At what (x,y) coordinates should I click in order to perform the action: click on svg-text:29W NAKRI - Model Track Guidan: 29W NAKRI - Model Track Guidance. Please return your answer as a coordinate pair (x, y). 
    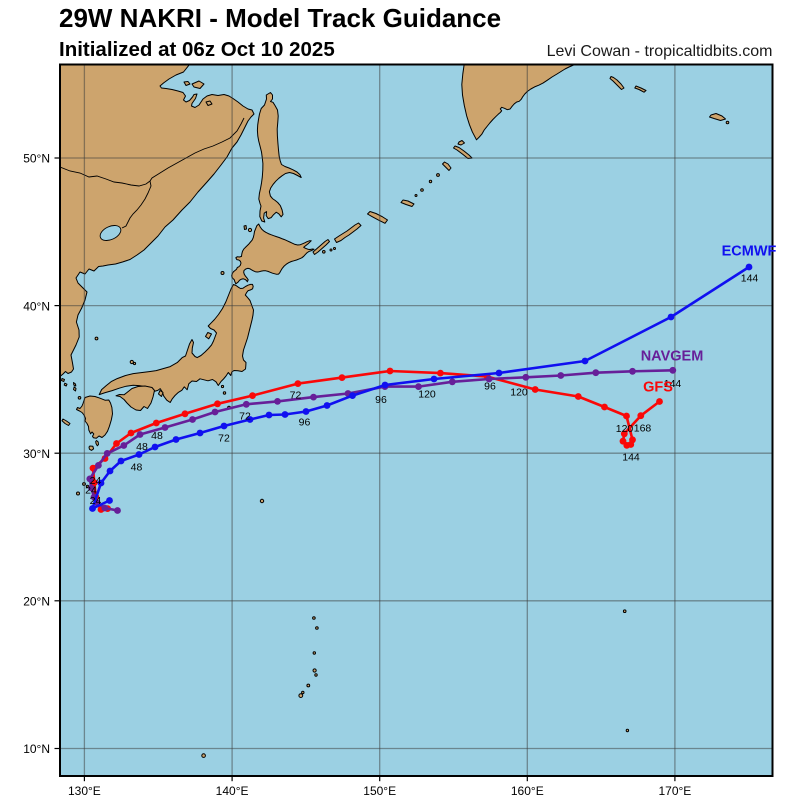
    Looking at the image, I should click on (280, 18).